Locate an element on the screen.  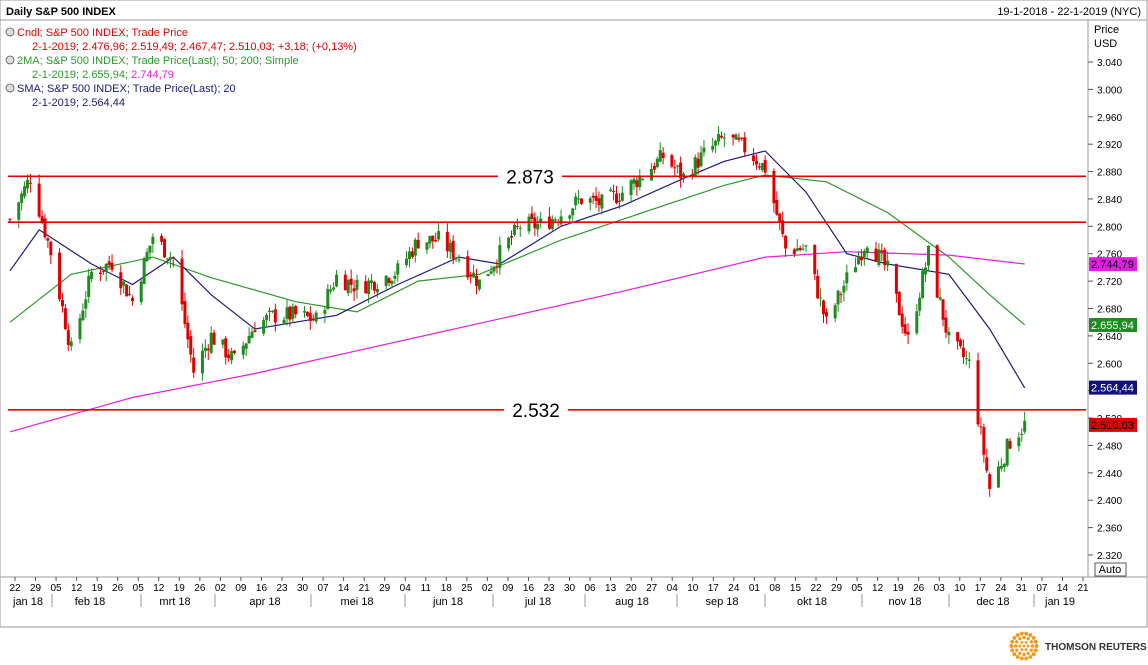
x-tick-label: 25 is located at coordinates (467, 588).